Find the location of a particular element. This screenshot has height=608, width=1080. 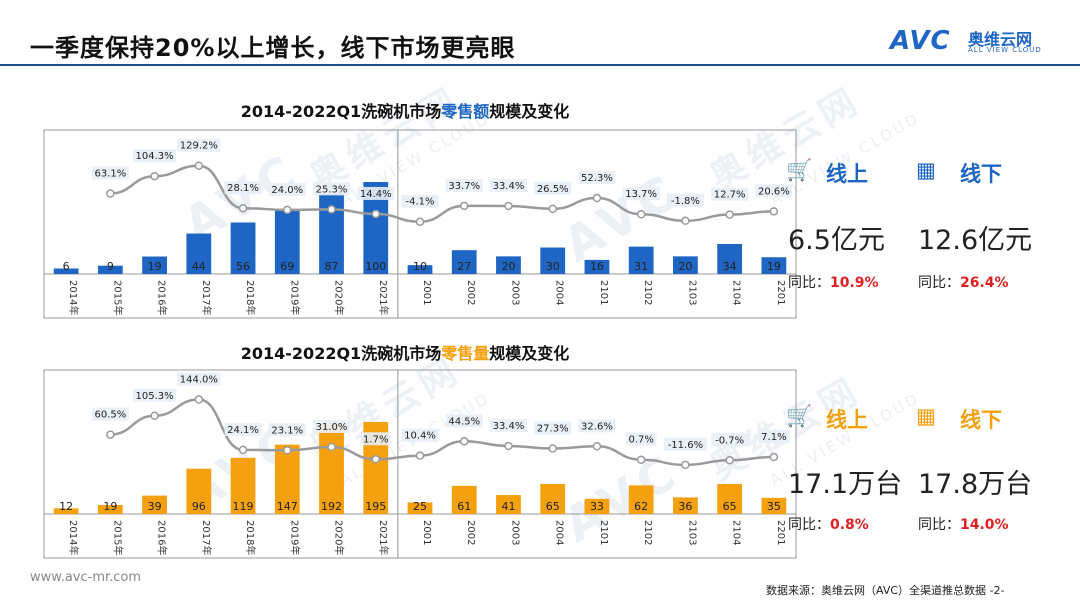

chart-title-suffix: 规模及变化 is located at coordinates (529, 353).